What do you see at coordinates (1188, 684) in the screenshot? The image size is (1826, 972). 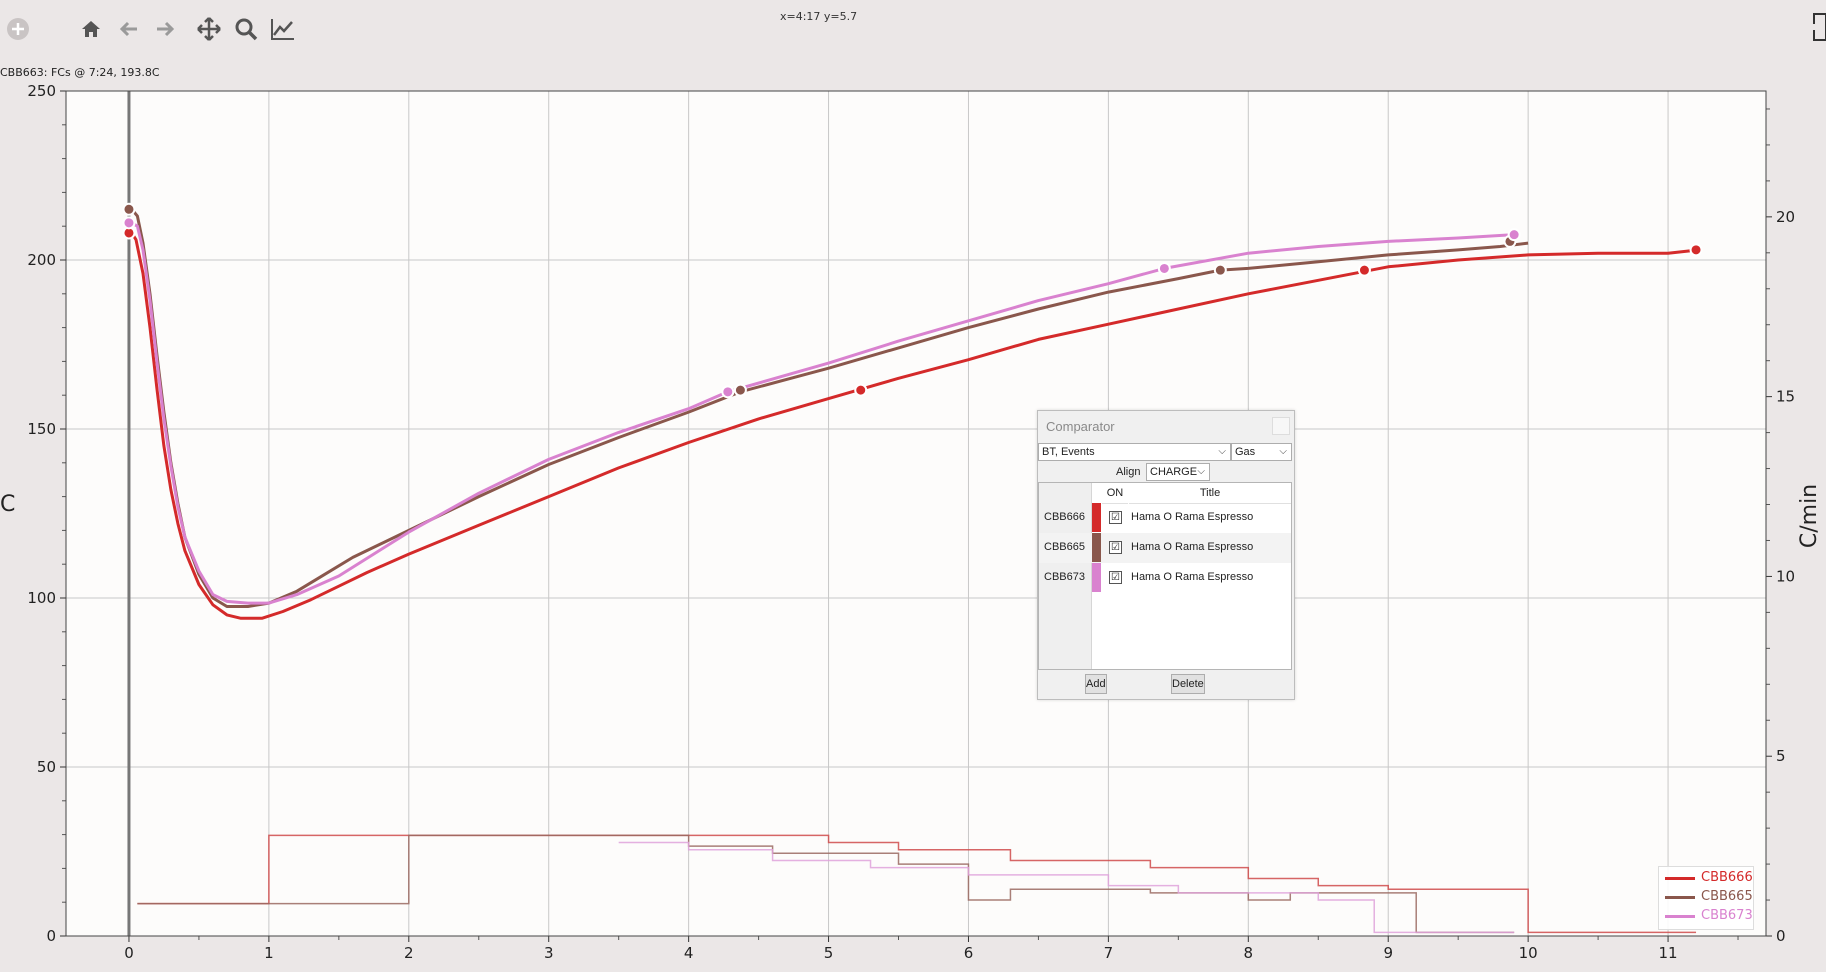 I see `delete-button: Delete` at bounding box center [1188, 684].